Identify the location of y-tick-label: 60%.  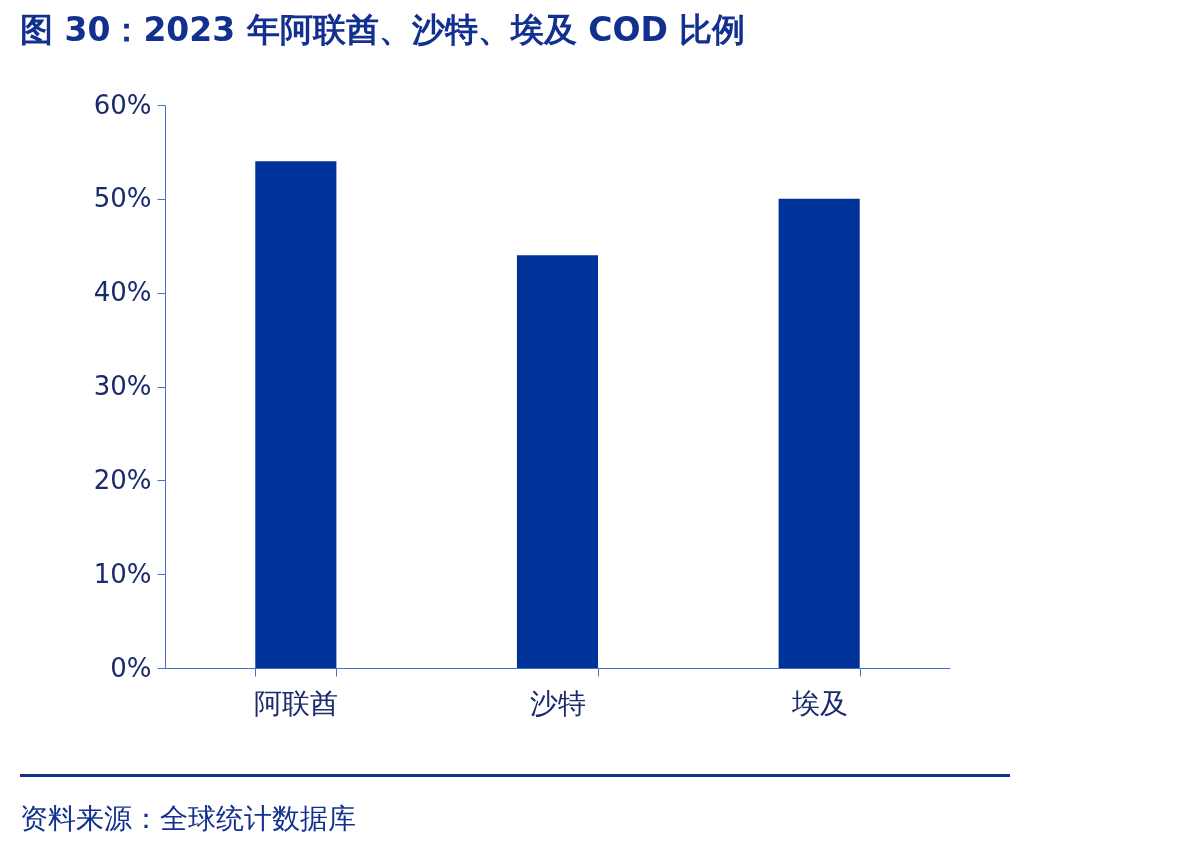
(122, 104).